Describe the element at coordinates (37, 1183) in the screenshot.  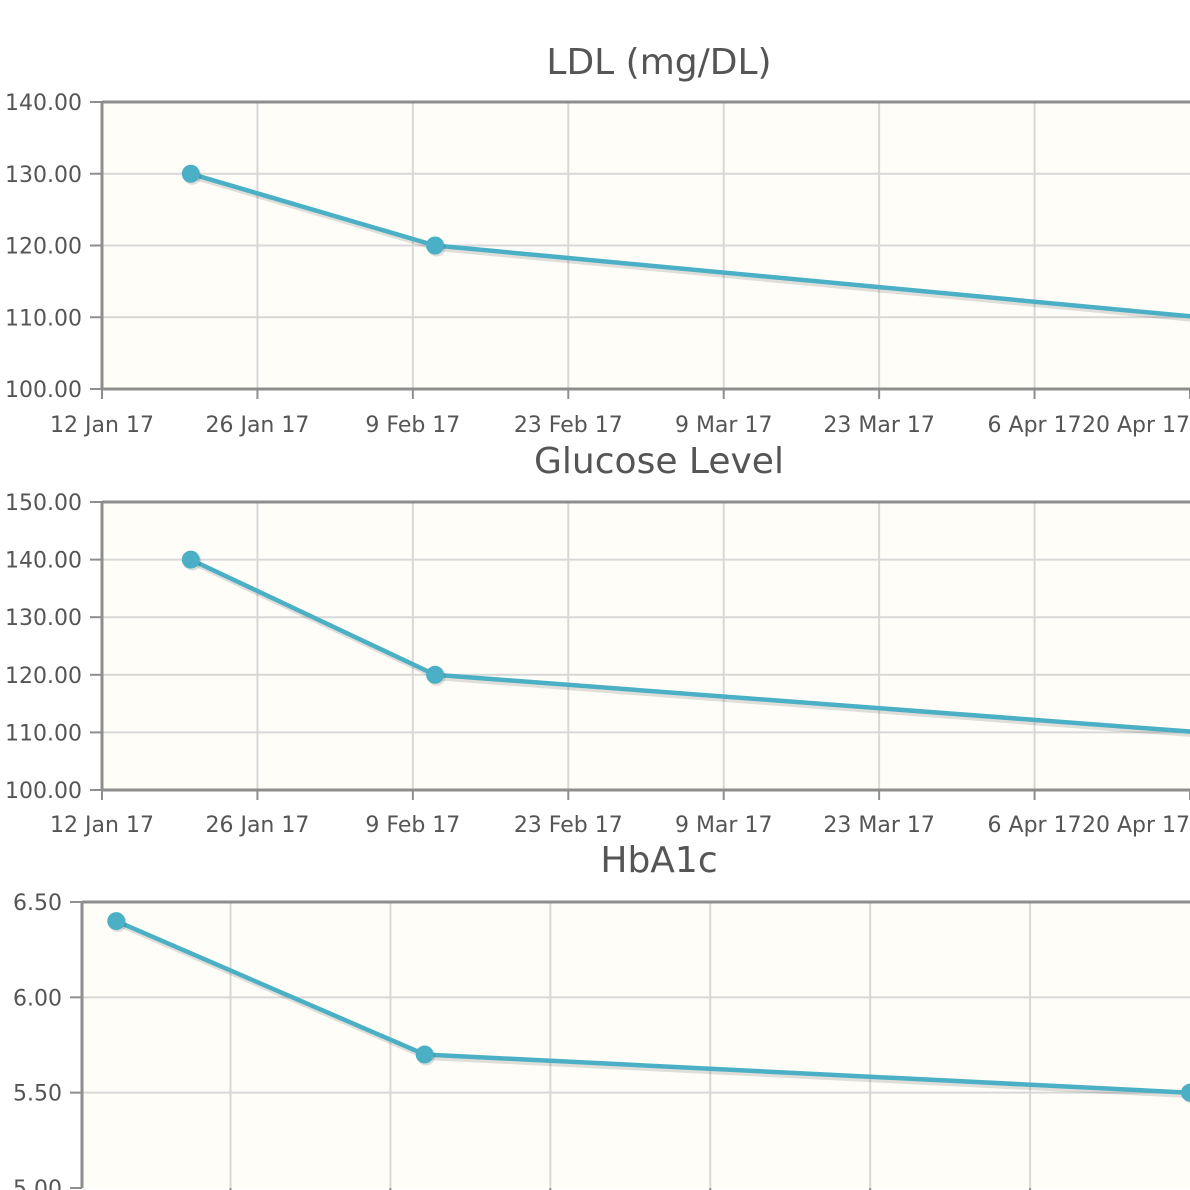
I see `y-tick-label: 5.00` at that location.